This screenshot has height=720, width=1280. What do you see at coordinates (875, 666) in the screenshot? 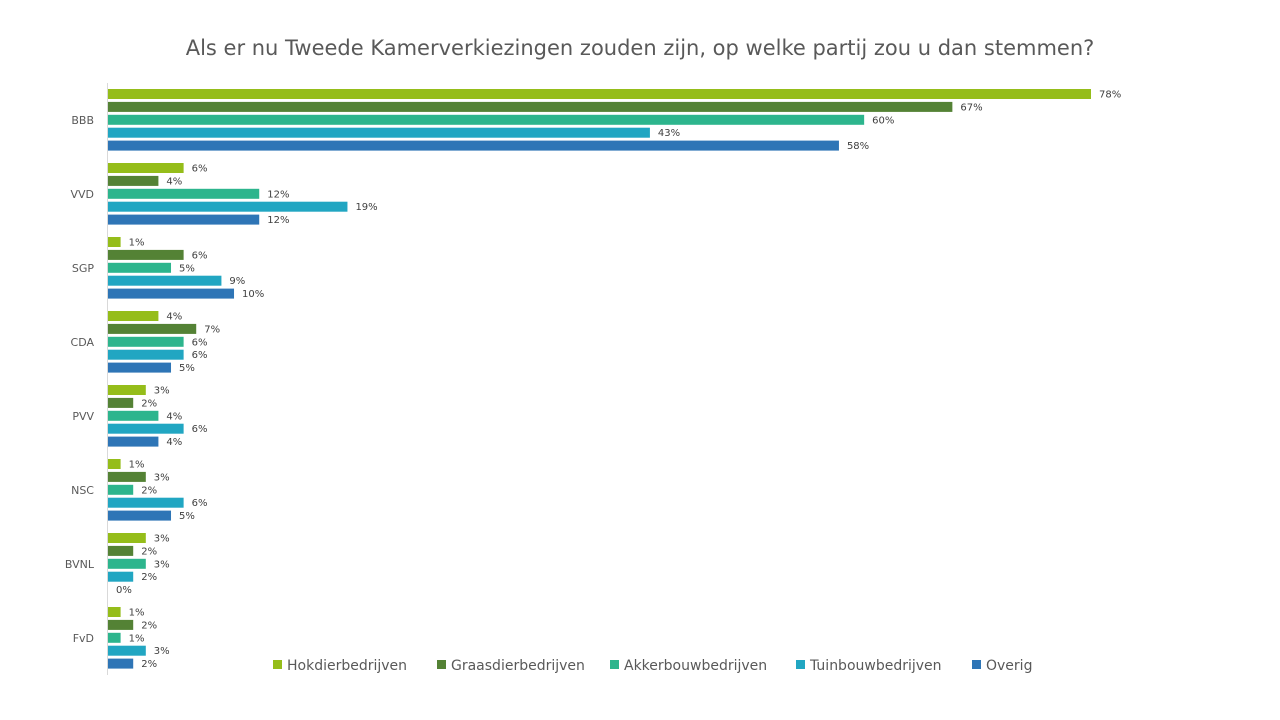
I see `legend-label: Tuinbouwbedrijven` at bounding box center [875, 666].